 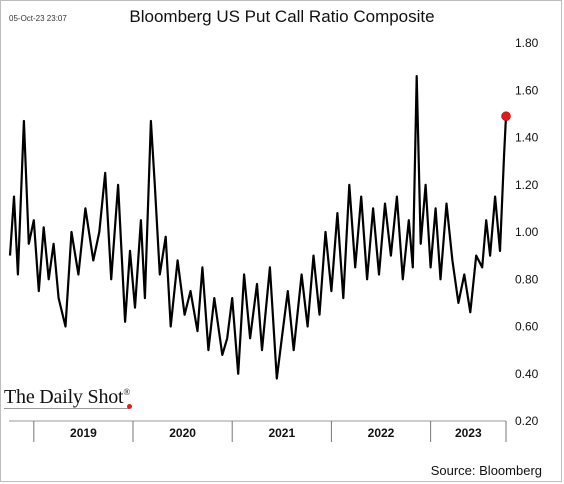 I want to click on brand-logo: The Daily Shot®, so click(x=67, y=397).